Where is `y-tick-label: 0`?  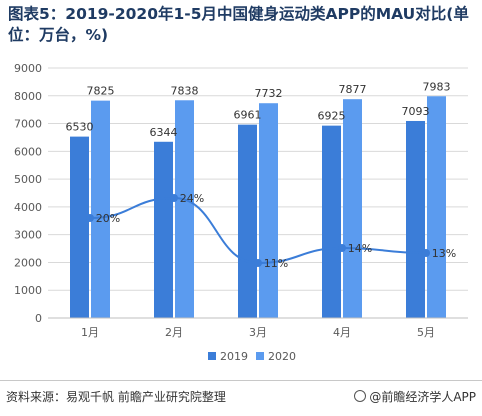 y-tick-label: 0 is located at coordinates (38, 318).